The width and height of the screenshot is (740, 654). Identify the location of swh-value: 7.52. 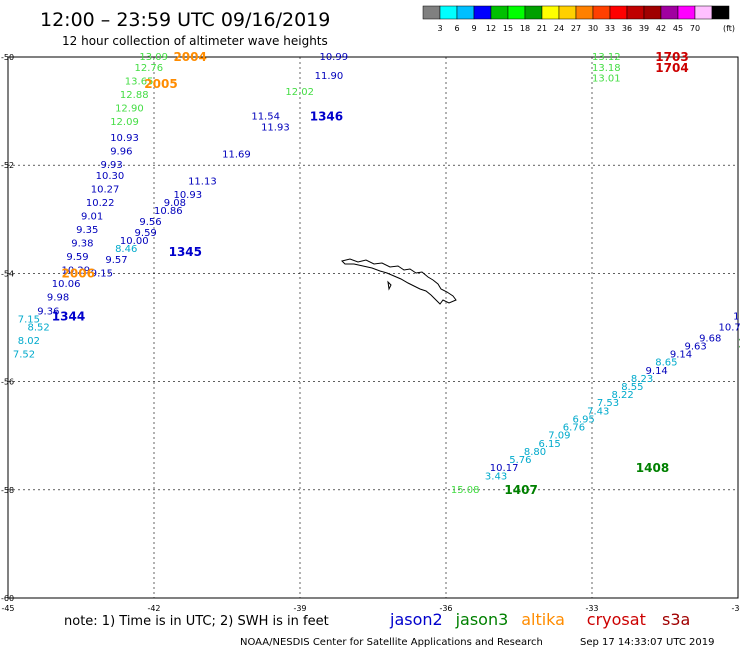
(24, 355).